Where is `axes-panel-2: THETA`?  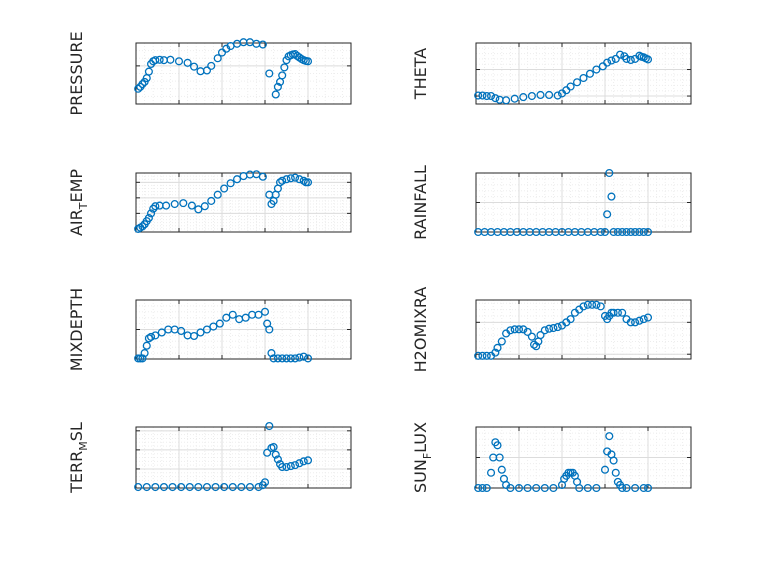
axes-panel-2: THETA is located at coordinates (551, 73).